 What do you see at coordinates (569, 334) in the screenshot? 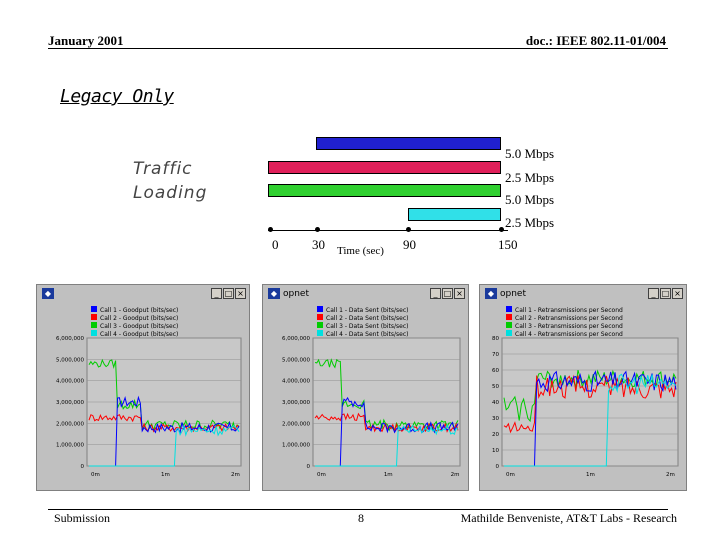
I see `legend-entry: Call 4 - Retransmissions per Second` at bounding box center [569, 334].